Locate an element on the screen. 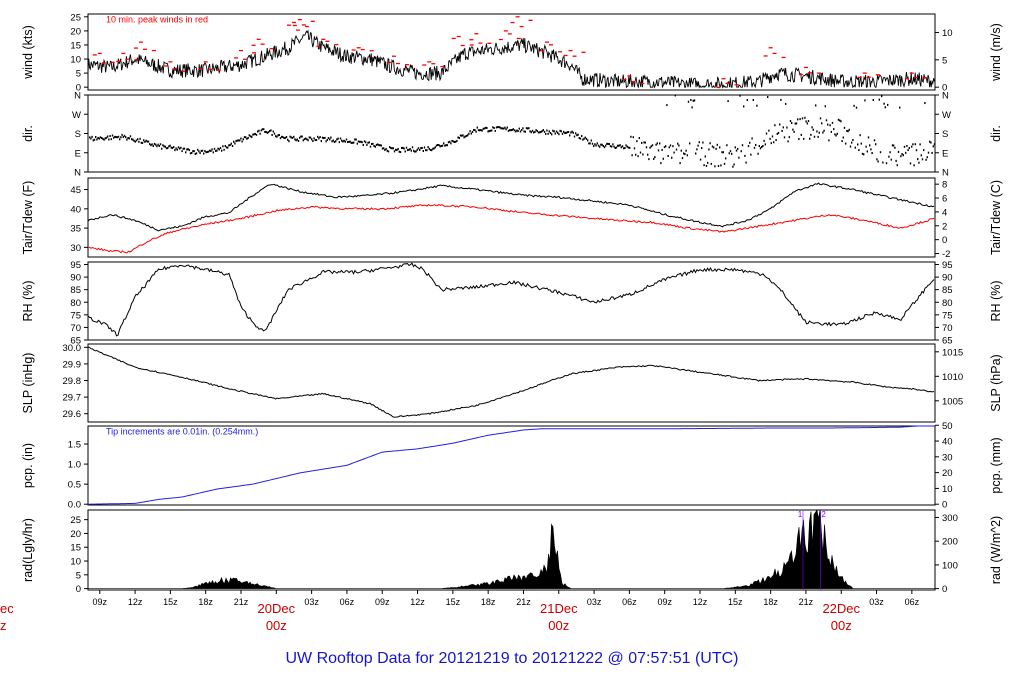  x-tick-label: 06z is located at coordinates (347, 602).